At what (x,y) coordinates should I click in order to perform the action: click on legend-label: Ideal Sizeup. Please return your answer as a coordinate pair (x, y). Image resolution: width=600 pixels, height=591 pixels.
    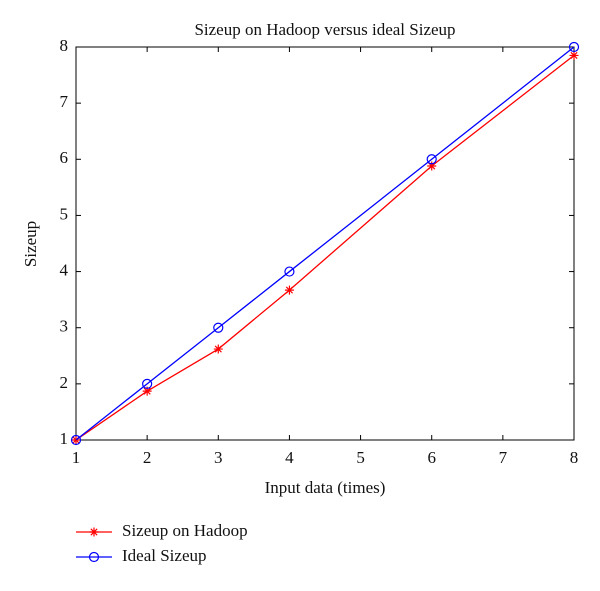
    Looking at the image, I should click on (164, 555).